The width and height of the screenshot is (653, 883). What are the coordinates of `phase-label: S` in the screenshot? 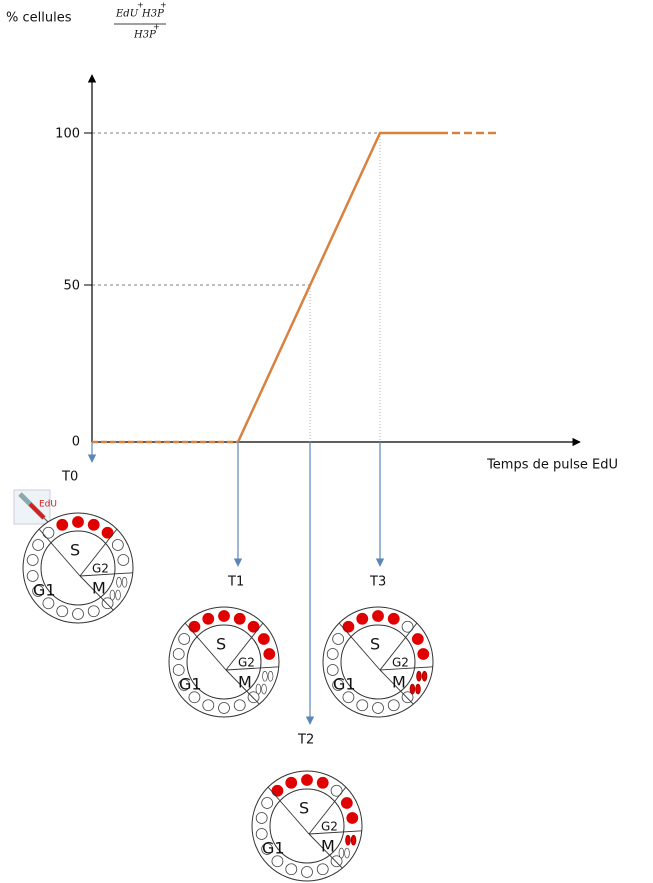 It's located at (75, 550).